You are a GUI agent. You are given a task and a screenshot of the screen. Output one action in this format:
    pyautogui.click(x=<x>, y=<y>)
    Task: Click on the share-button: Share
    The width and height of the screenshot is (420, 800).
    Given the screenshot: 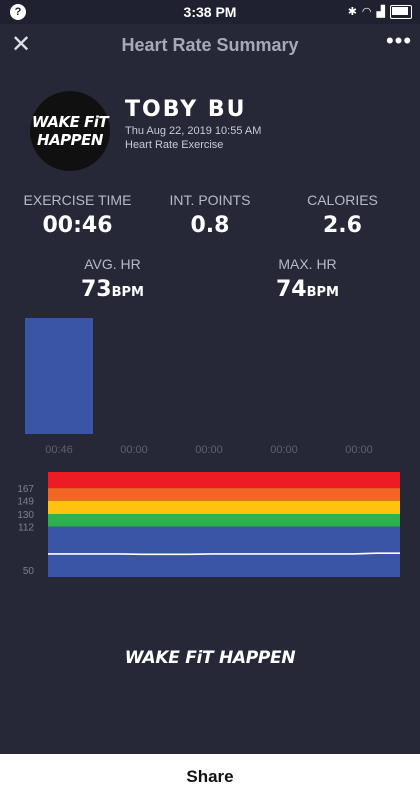 What is the action you would take?
    pyautogui.click(x=210, y=777)
    